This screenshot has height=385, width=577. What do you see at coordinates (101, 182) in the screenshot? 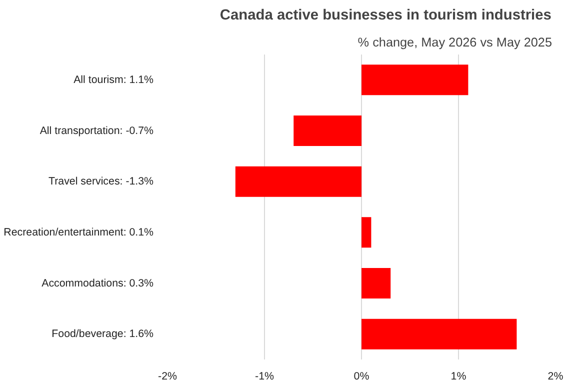
I see `y-tick-label: Travel services: -1.3%` at bounding box center [101, 182].